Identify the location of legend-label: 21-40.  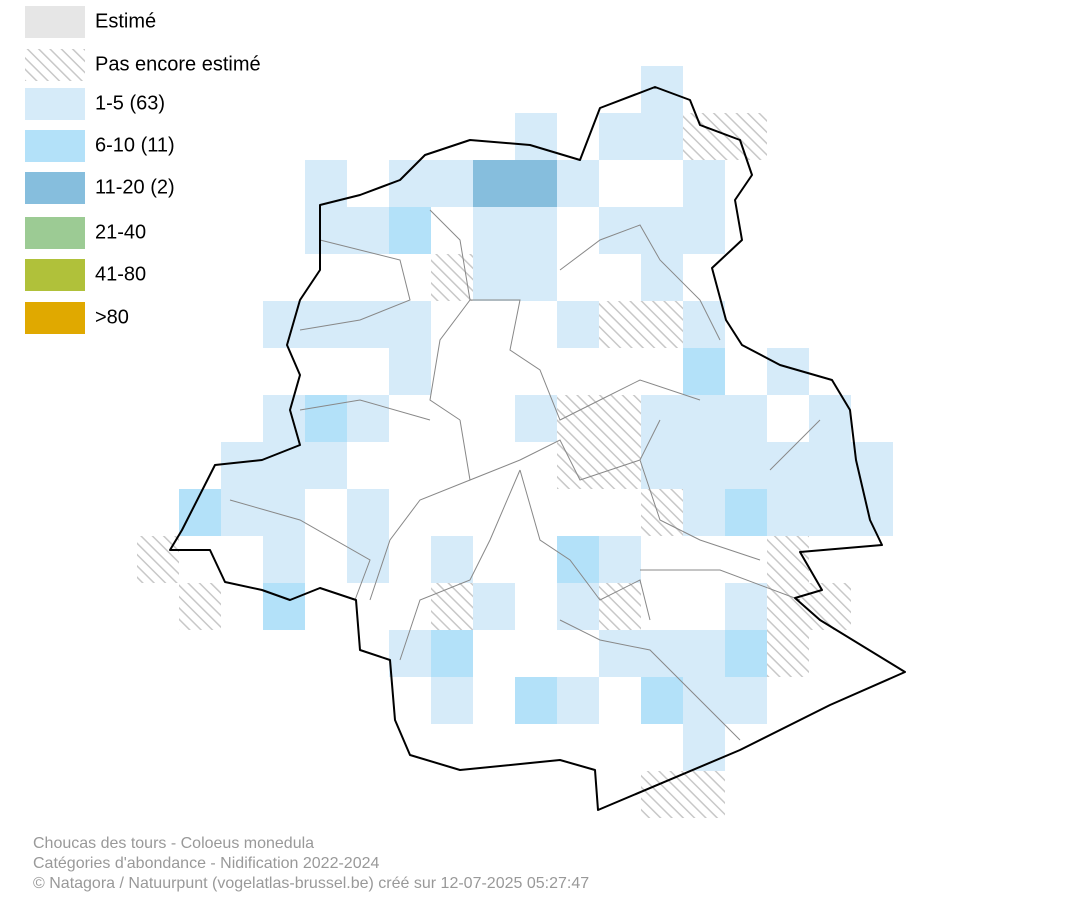
(120, 232).